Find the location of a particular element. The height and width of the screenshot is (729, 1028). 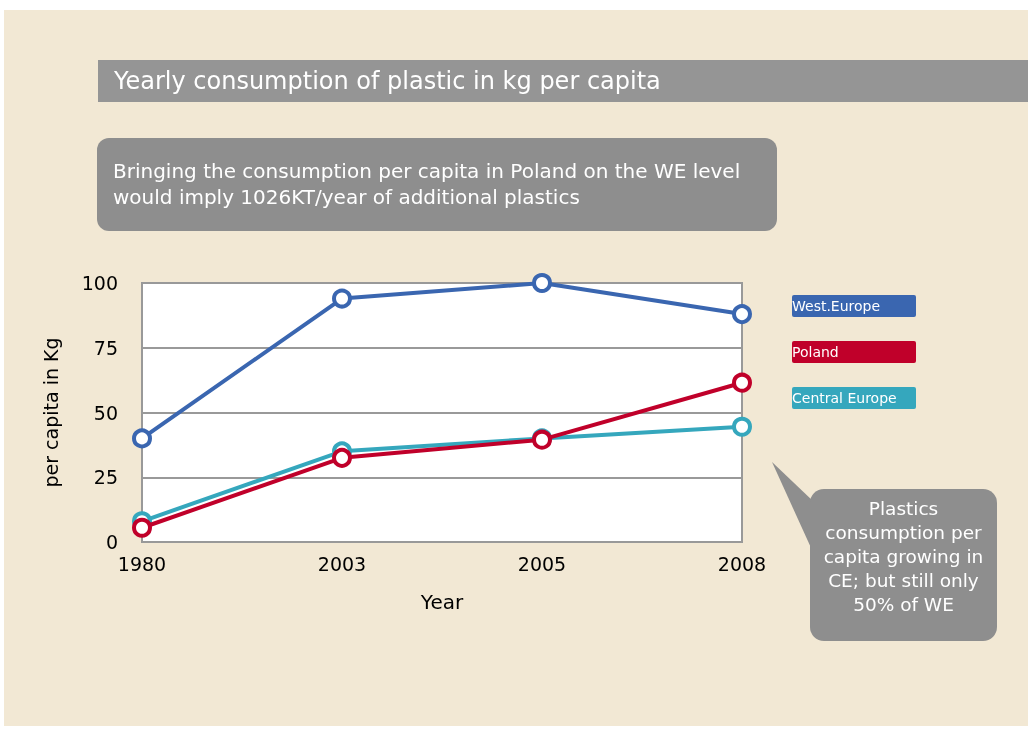

text: Plastics consumption per capita growing in CE; but still only 50% of WE is located at coordinates (903, 565).